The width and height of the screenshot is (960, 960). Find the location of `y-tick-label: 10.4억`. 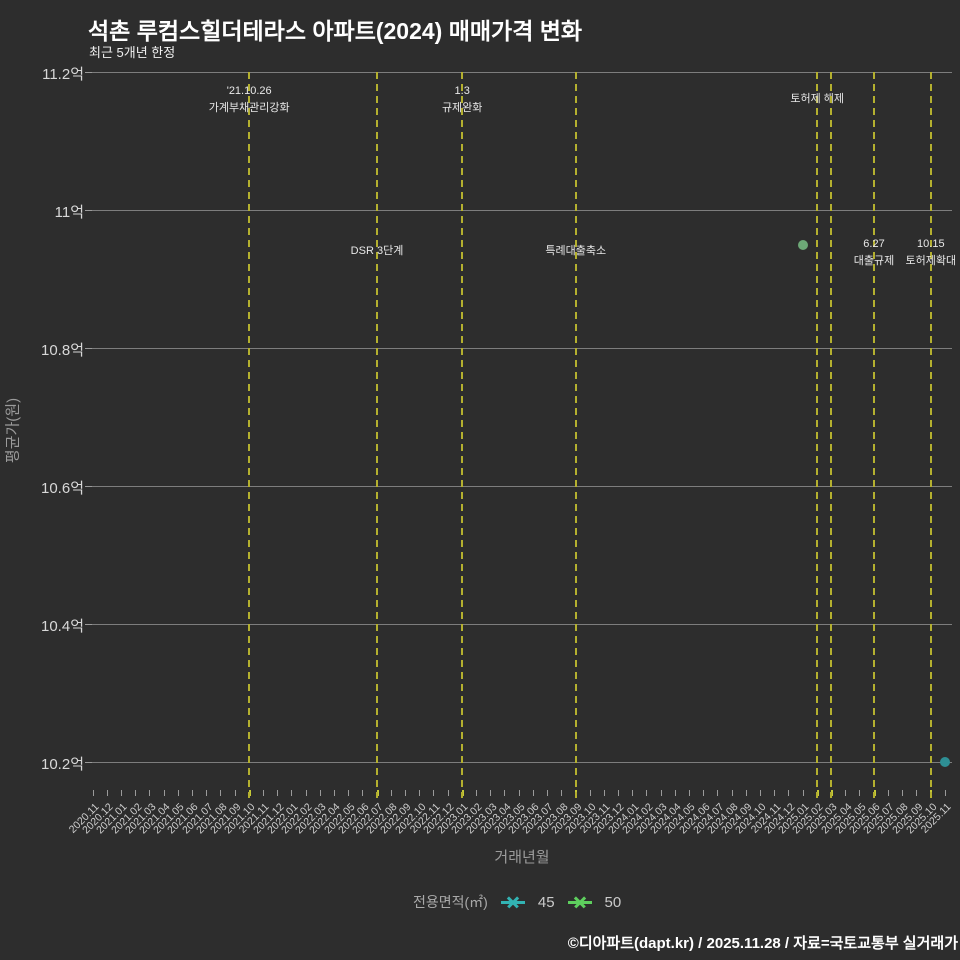

y-tick-label: 10.4억 is located at coordinates (62, 626).